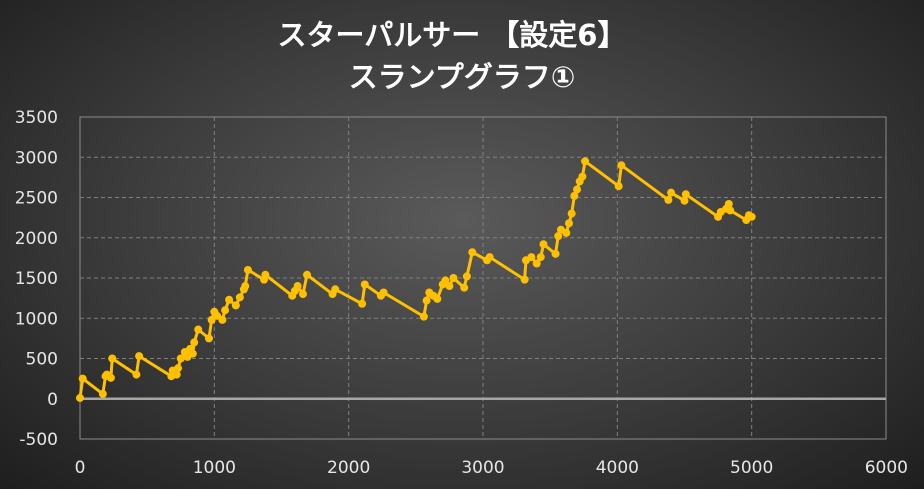  Describe the element at coordinates (751, 468) in the screenshot. I see `x-tick-label: 5000` at that location.